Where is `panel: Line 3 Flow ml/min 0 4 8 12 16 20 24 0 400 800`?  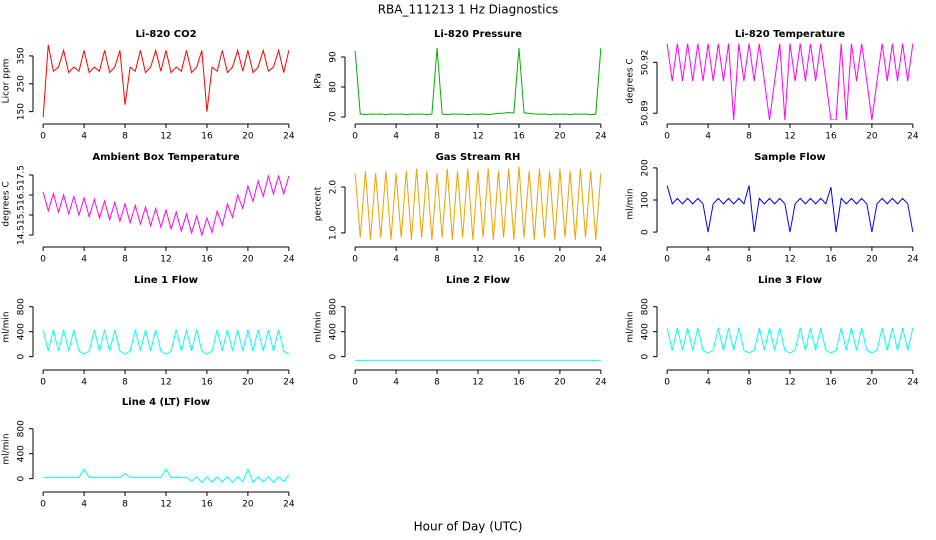
panel: Line 3 Flow ml/min 0 4 8 12 16 20 24 0 400 800 is located at coordinates (772, 331).